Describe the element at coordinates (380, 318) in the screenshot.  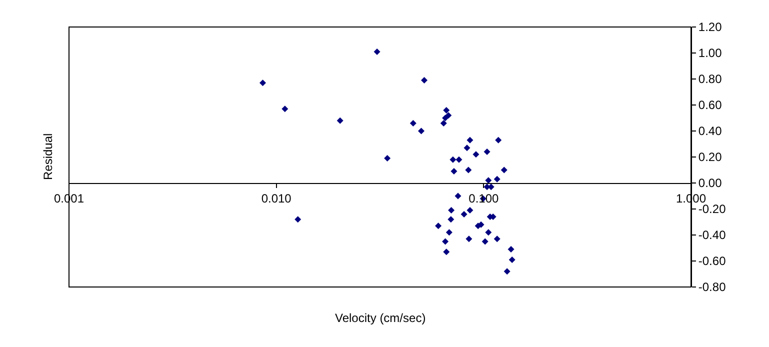
I see `x-axis-title: Velocity (cm/sec)` at that location.